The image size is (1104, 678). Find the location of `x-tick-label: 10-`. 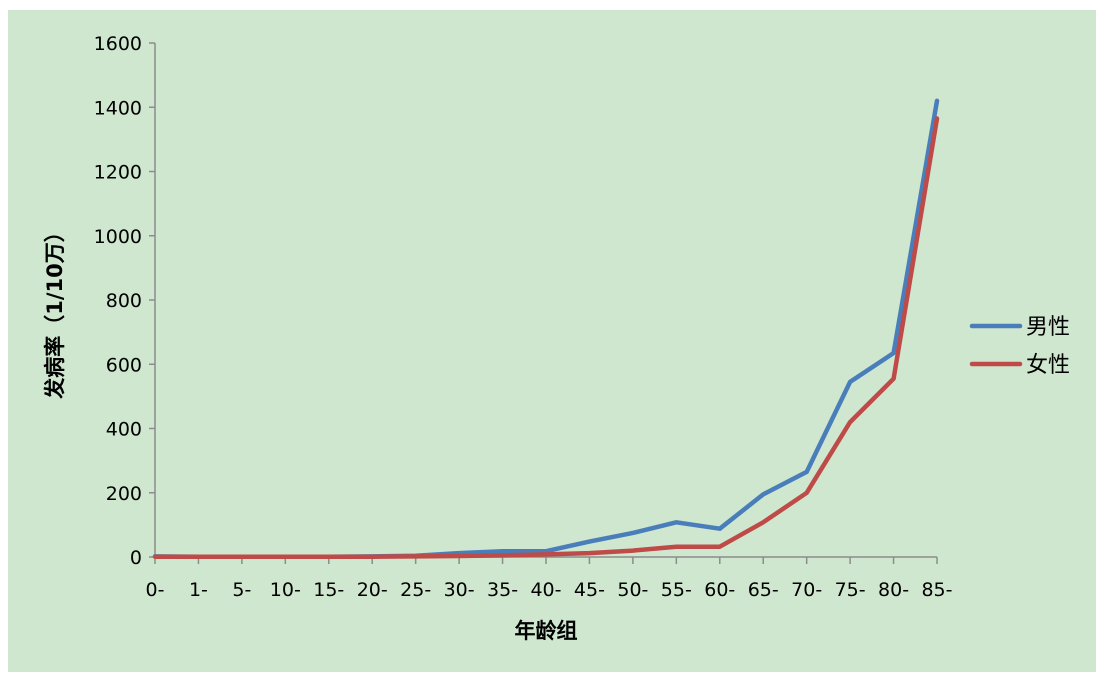

x-tick-label: 10- is located at coordinates (285, 590).